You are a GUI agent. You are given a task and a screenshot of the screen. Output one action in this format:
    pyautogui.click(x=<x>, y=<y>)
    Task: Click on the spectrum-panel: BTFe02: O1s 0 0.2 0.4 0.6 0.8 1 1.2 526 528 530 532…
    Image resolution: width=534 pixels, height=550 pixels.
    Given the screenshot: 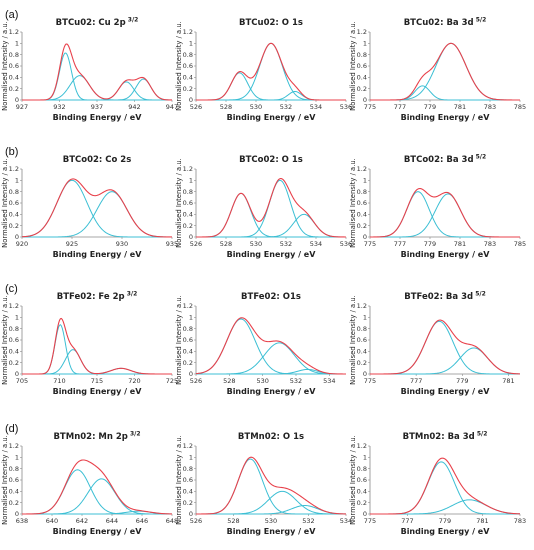 What is the action you would take?
    pyautogui.click(x=261, y=344)
    